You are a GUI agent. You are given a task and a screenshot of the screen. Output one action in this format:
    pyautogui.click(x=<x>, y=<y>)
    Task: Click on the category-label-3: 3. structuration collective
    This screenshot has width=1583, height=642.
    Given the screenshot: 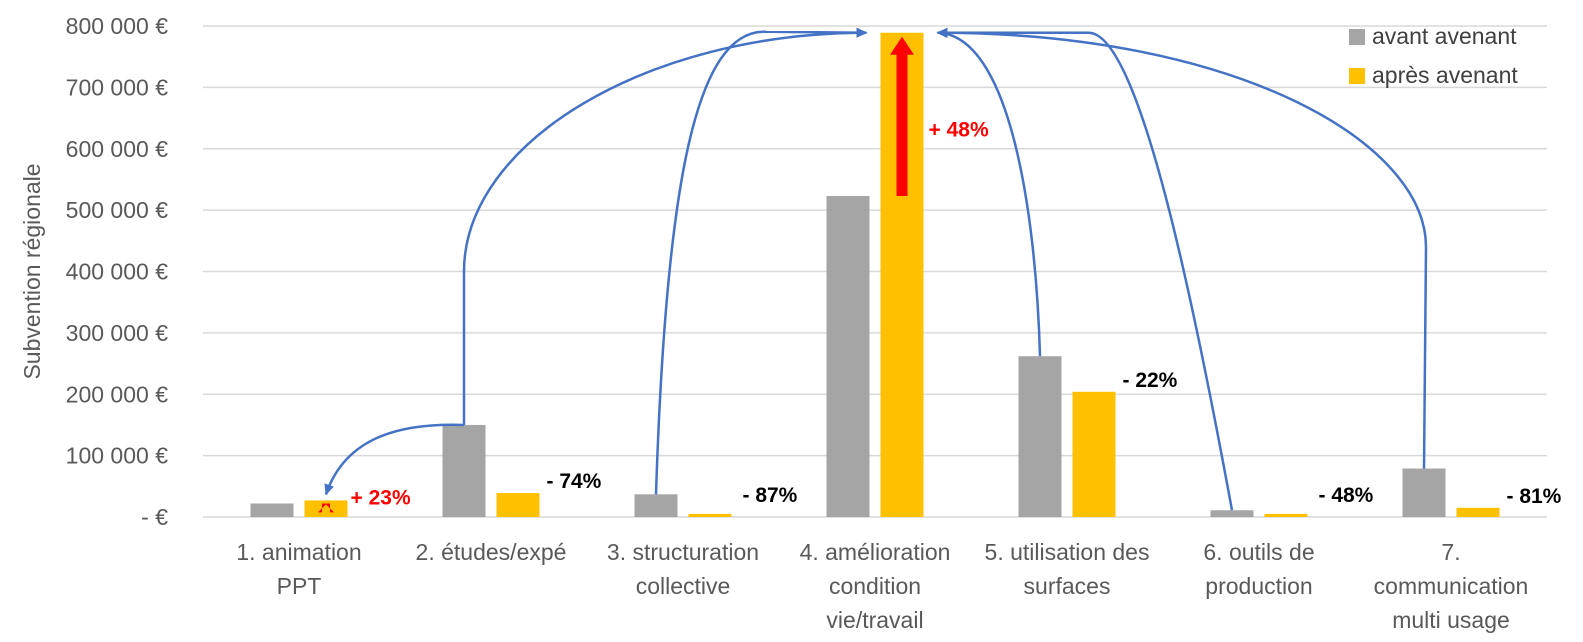 What is the action you would take?
    pyautogui.click(x=683, y=569)
    